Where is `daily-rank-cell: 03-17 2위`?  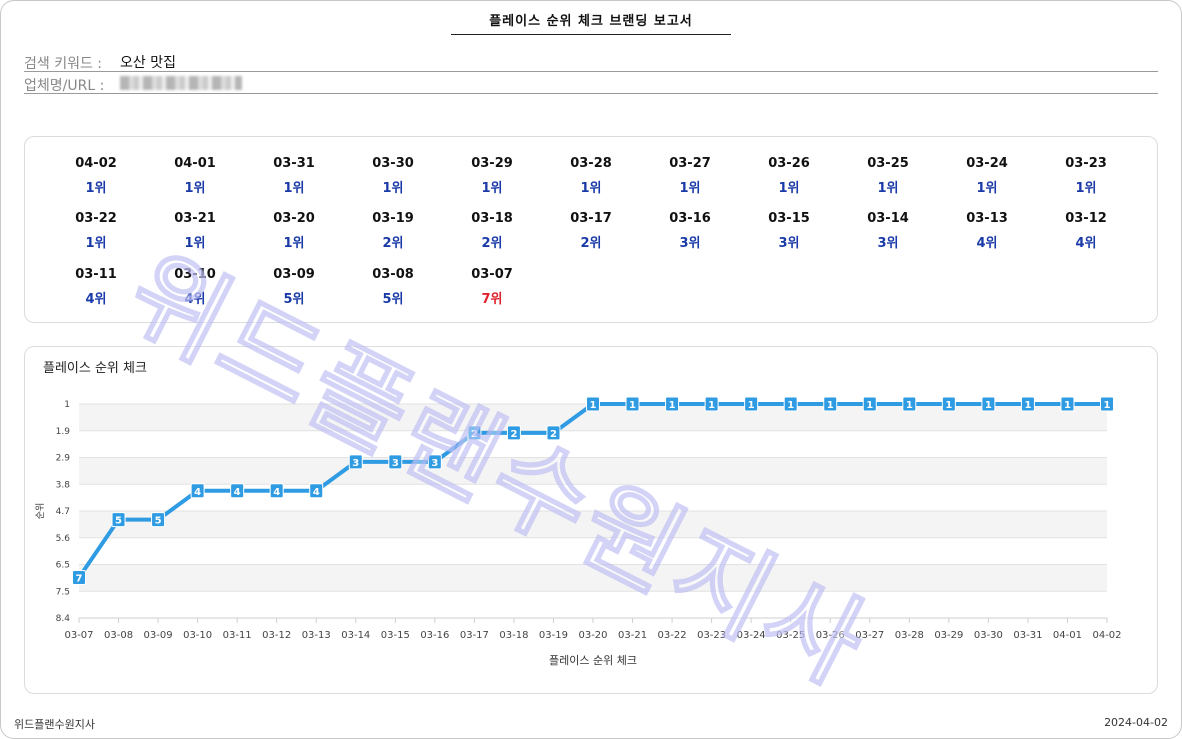 daily-rank-cell: 03-17 2위 is located at coordinates (591, 231).